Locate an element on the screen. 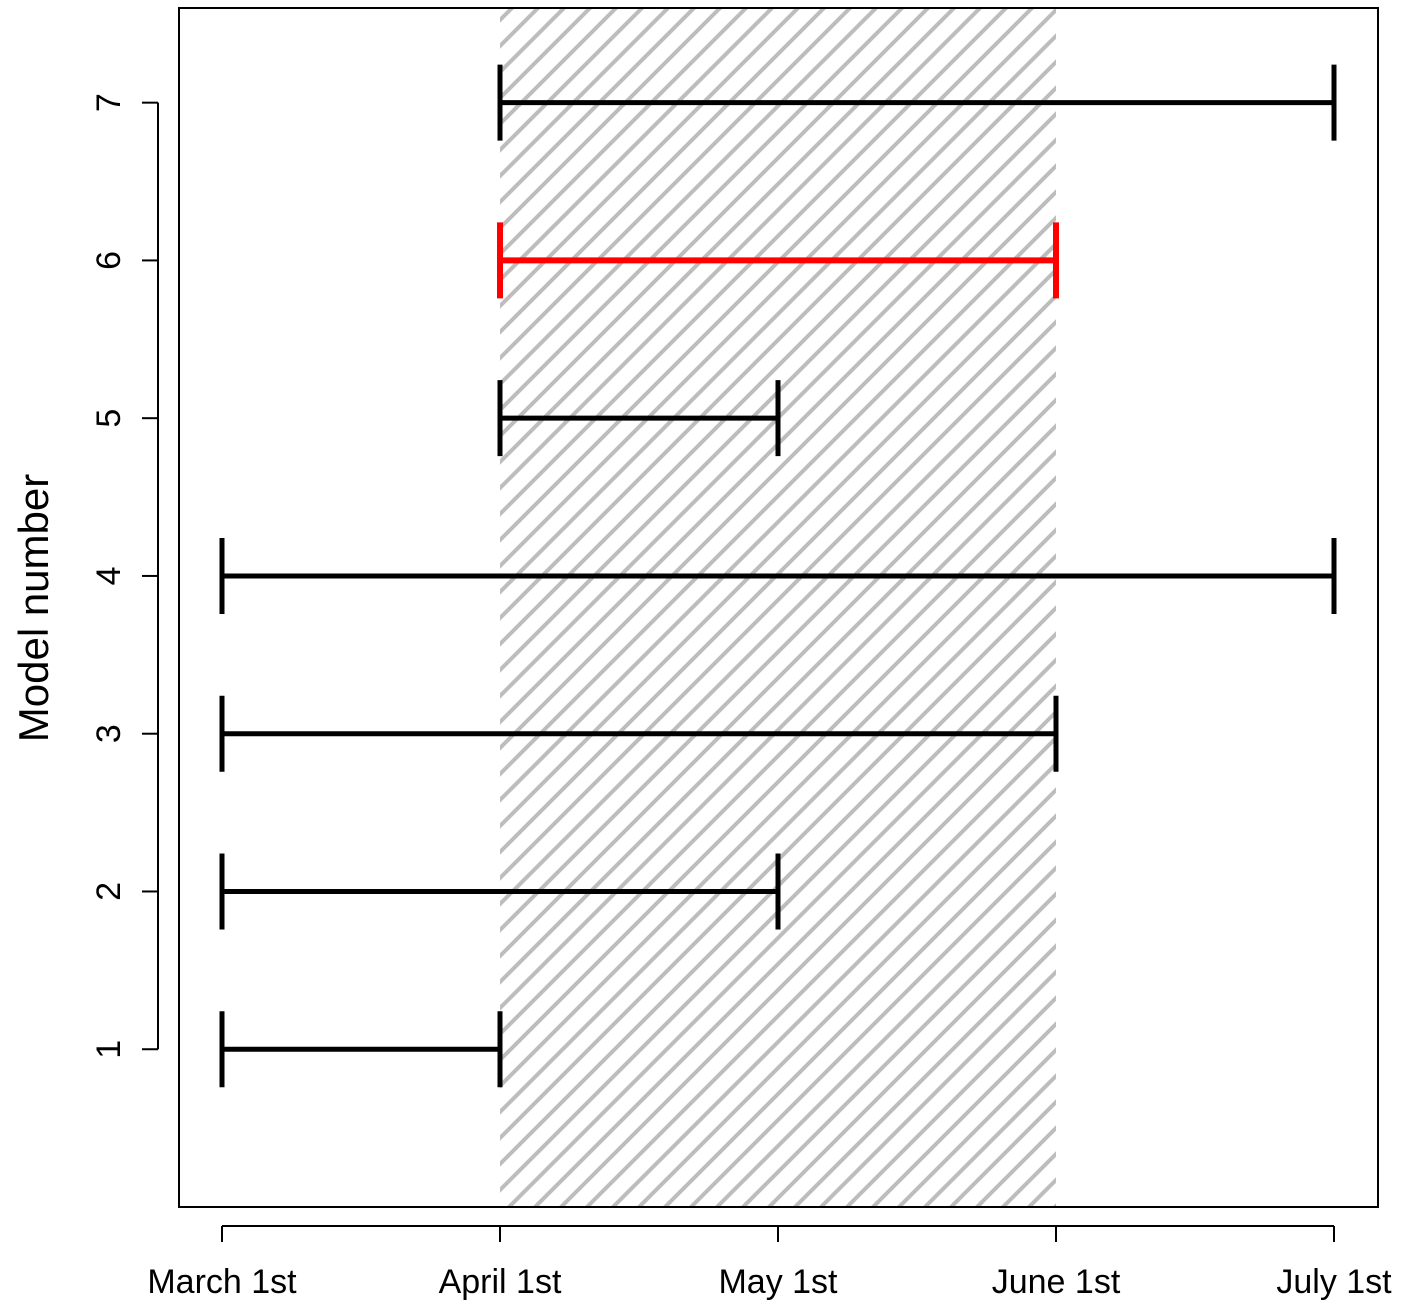 This screenshot has width=1423, height=1304. x-tick-label: April 1st is located at coordinates (500, 1282).